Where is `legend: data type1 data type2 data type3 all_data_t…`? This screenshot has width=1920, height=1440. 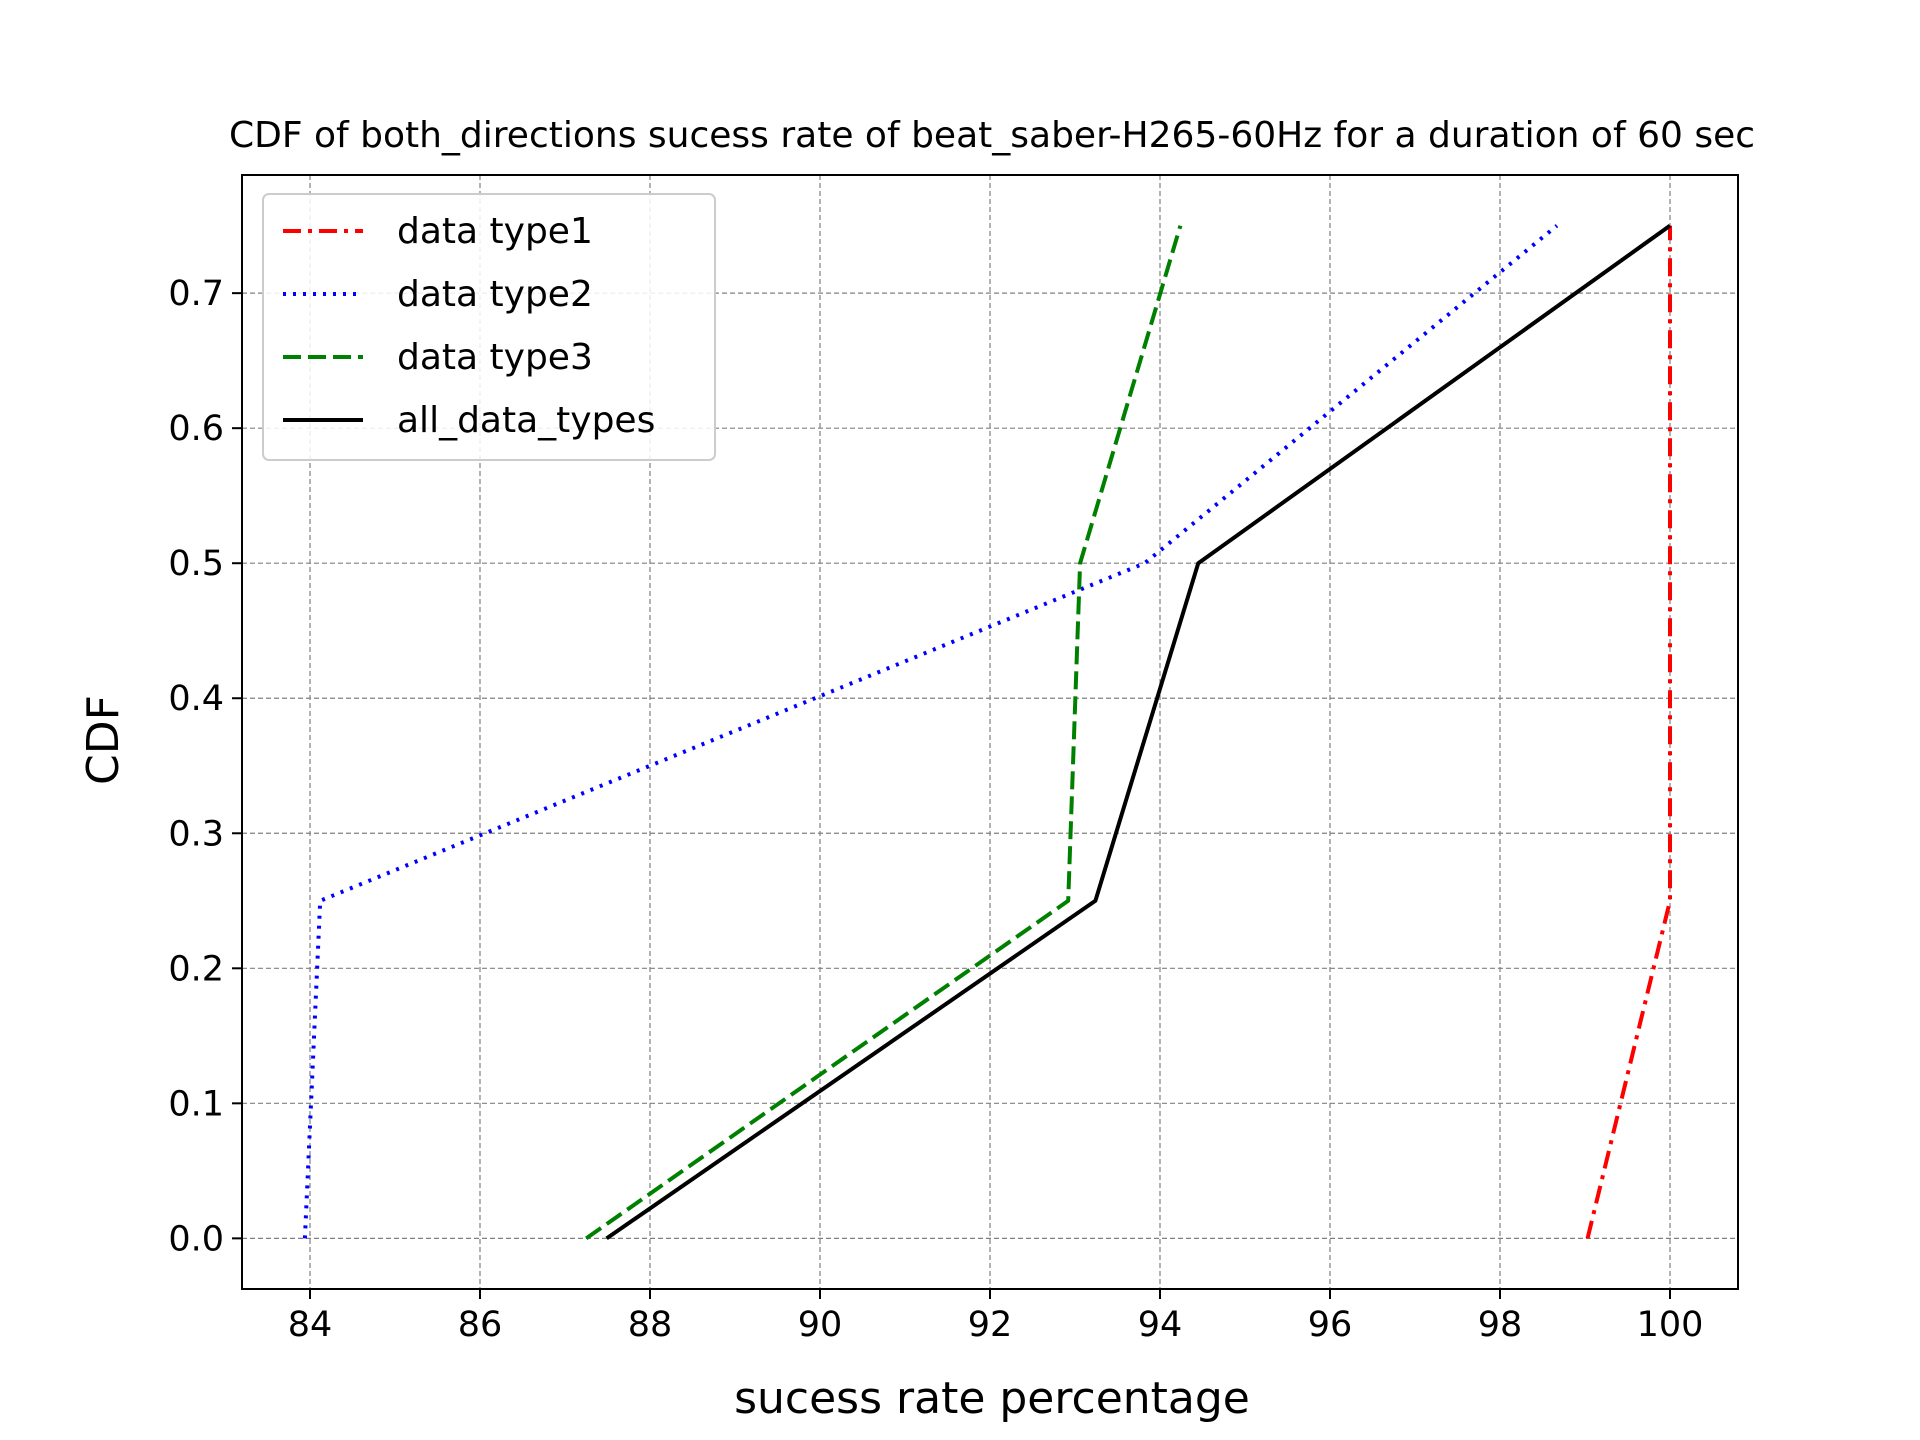
legend: data type1 data type2 data type3 all_data_t… is located at coordinates (489, 327).